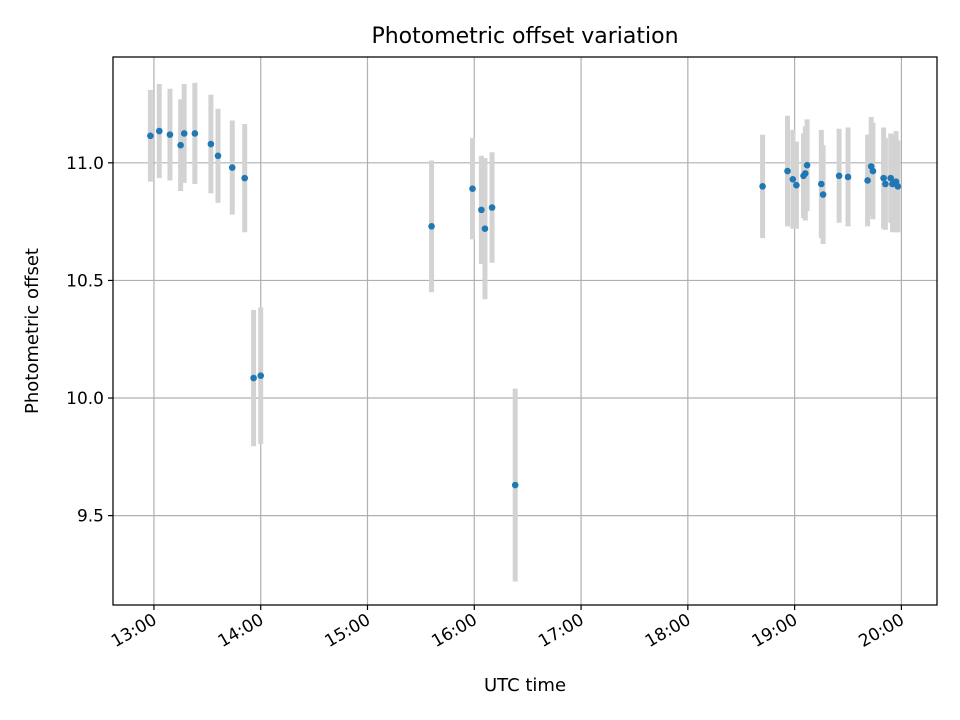  What do you see at coordinates (89, 340) in the screenshot?
I see `y-axis-ticks: 9.5 10.0 10.5 11.0` at bounding box center [89, 340].